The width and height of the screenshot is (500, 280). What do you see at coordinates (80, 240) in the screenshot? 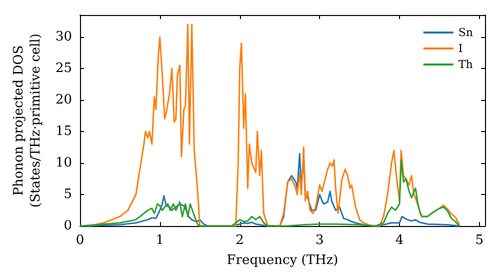
I see `x-tick-label: 0` at bounding box center [80, 240].